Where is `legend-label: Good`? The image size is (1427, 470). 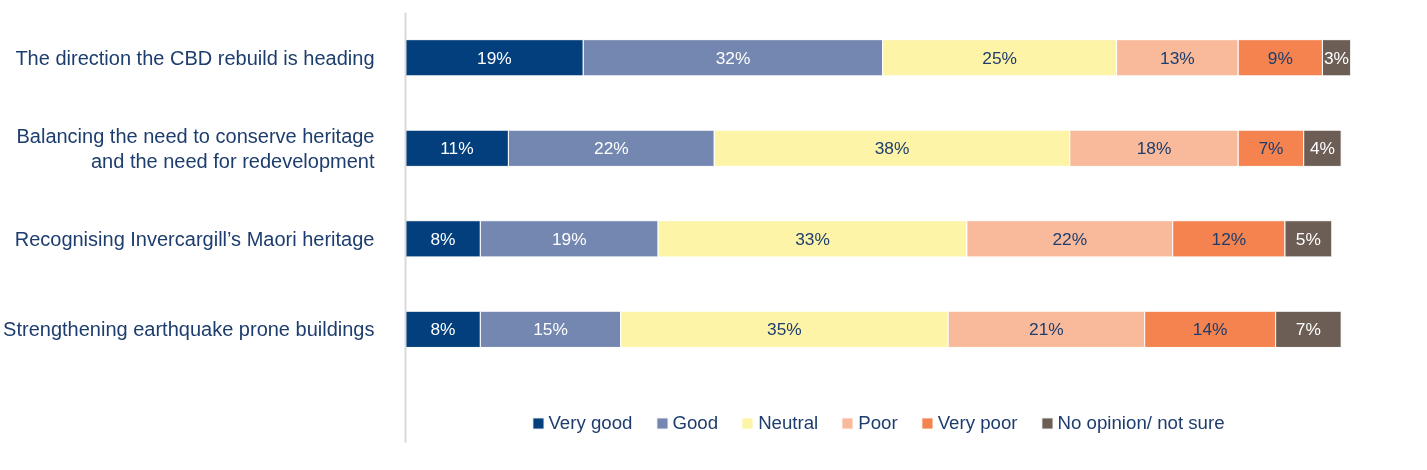
legend-label: Good is located at coordinates (695, 423).